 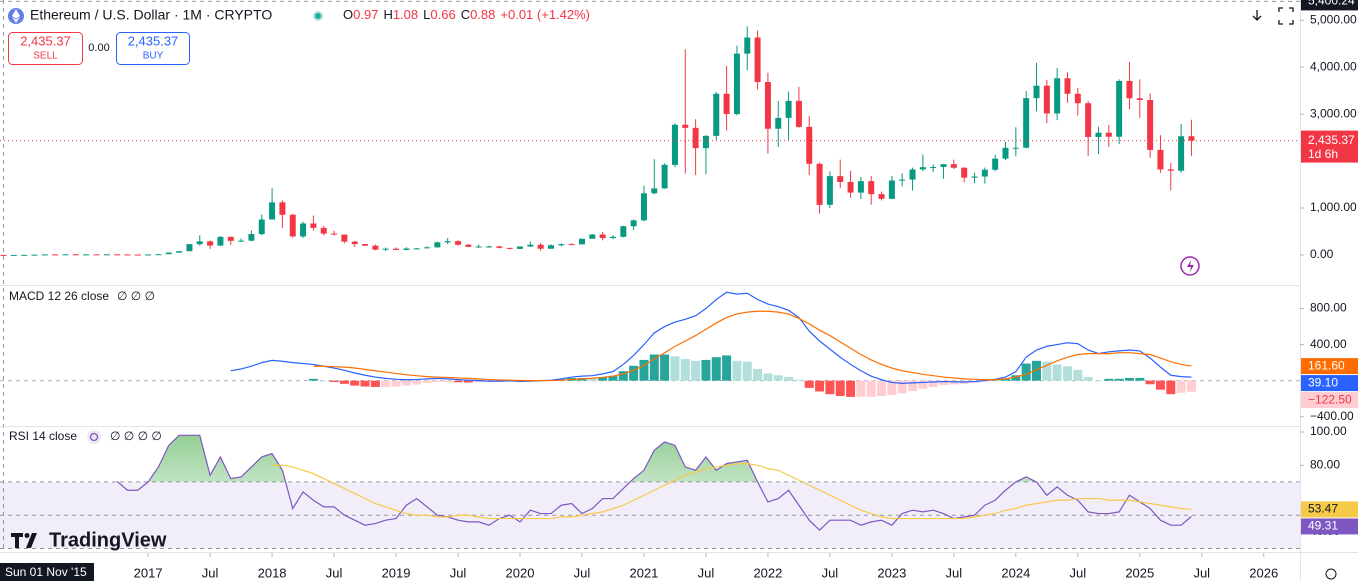 I want to click on sell-button, so click(x=45, y=48).